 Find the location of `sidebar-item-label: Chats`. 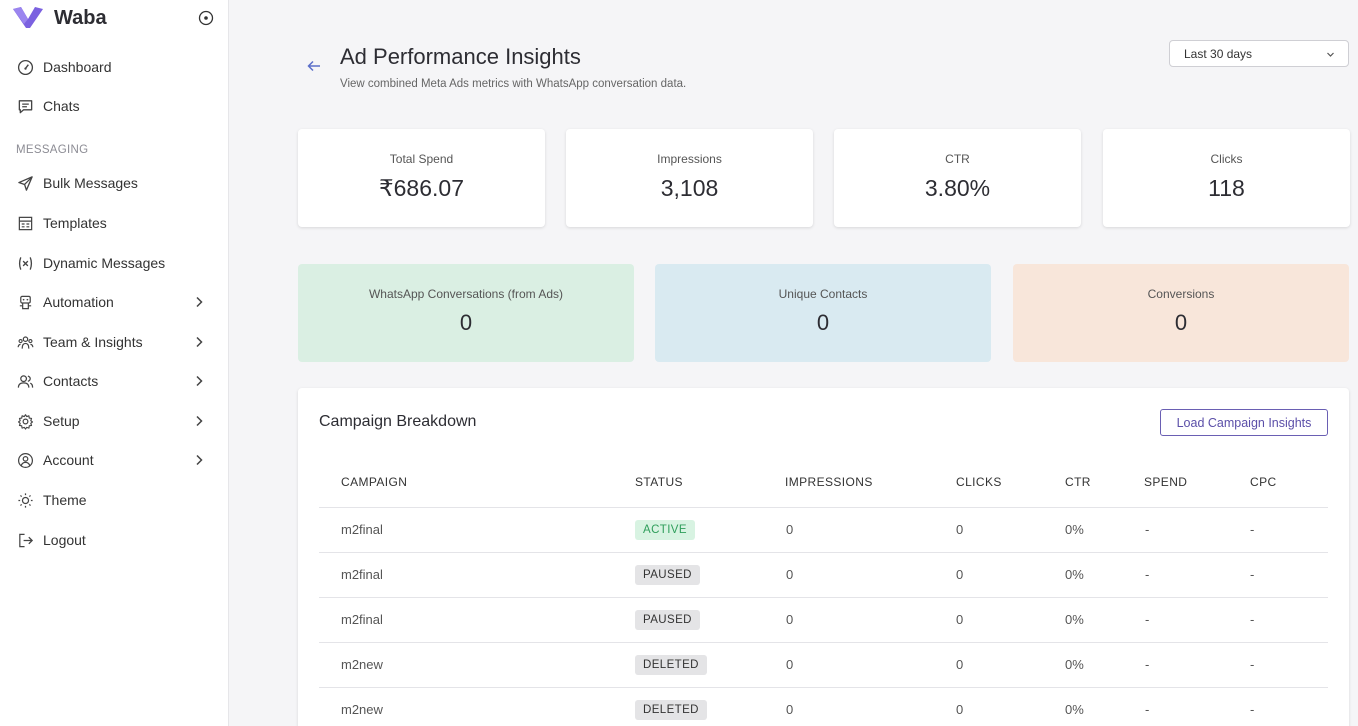

sidebar-item-label: Chats is located at coordinates (61, 106).